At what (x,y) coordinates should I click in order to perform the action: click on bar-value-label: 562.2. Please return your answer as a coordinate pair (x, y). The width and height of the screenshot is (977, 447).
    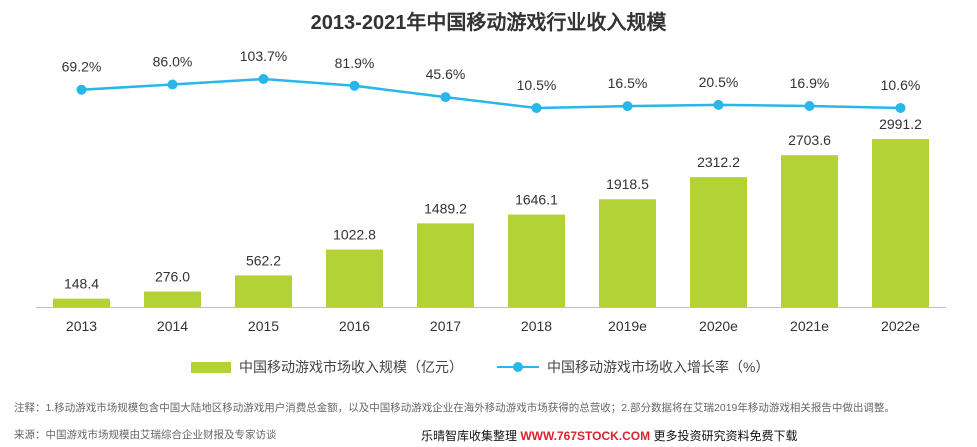
    Looking at the image, I should click on (263, 260).